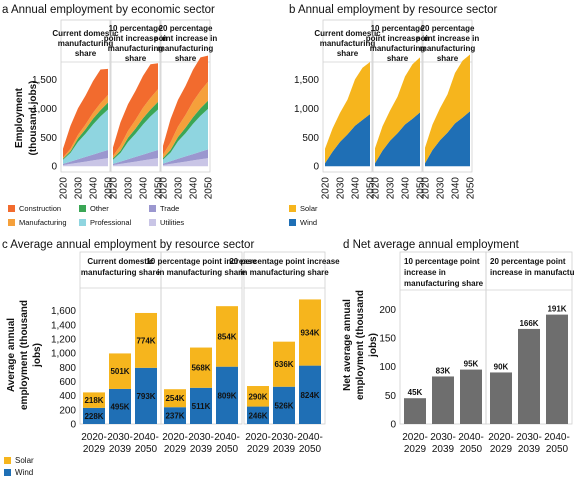 The image size is (575, 478). What do you see at coordinates (120, 261) in the screenshot?
I see `panel-c-facet-header-line: Current domestic` at bounding box center [120, 261].